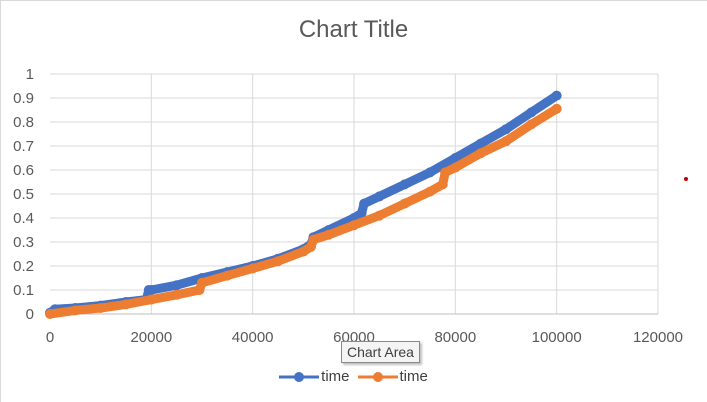  Describe the element at coordinates (23, 218) in the screenshot. I see `y-tick-label: 0.4` at that location.